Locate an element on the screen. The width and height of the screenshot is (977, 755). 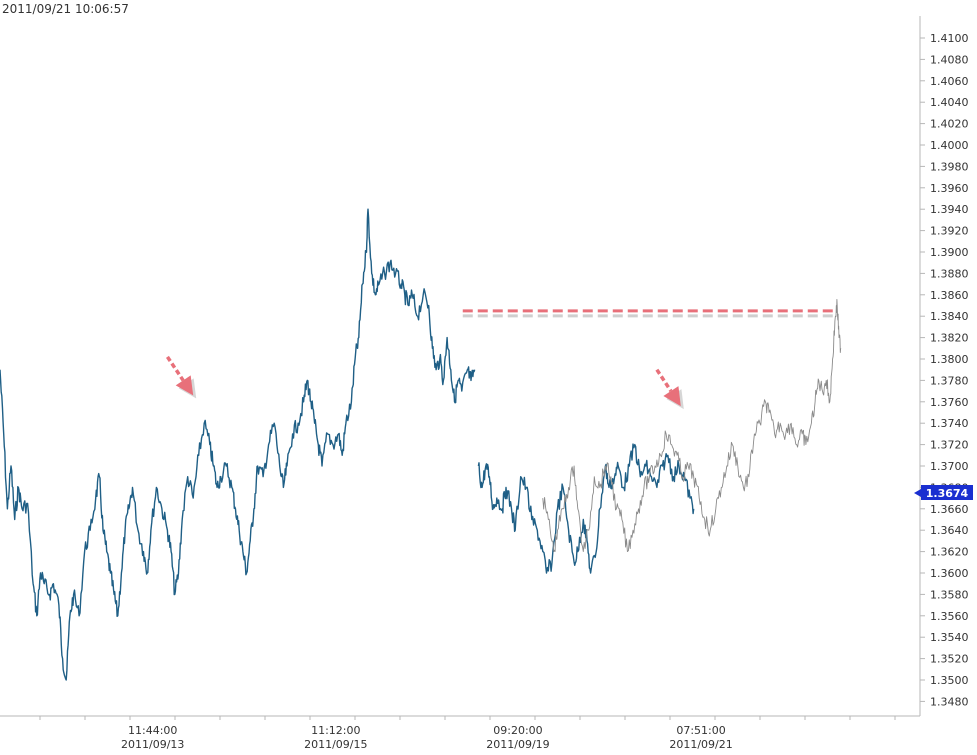
y-tick-label: 1.4000 is located at coordinates (949, 145).